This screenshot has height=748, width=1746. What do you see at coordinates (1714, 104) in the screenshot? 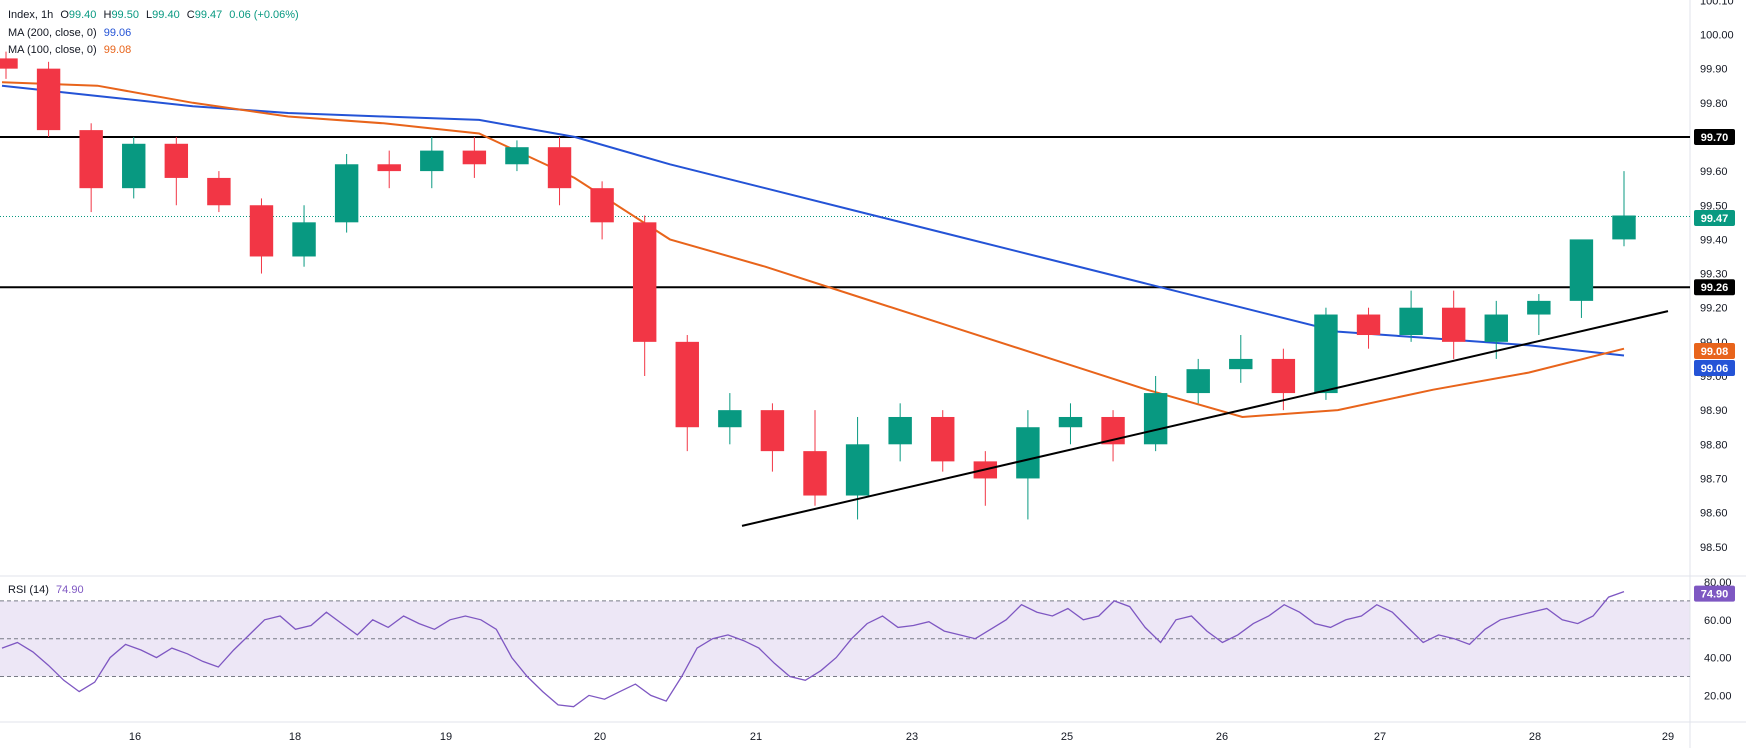
I see `price-tick-label: 99.80` at bounding box center [1714, 104].